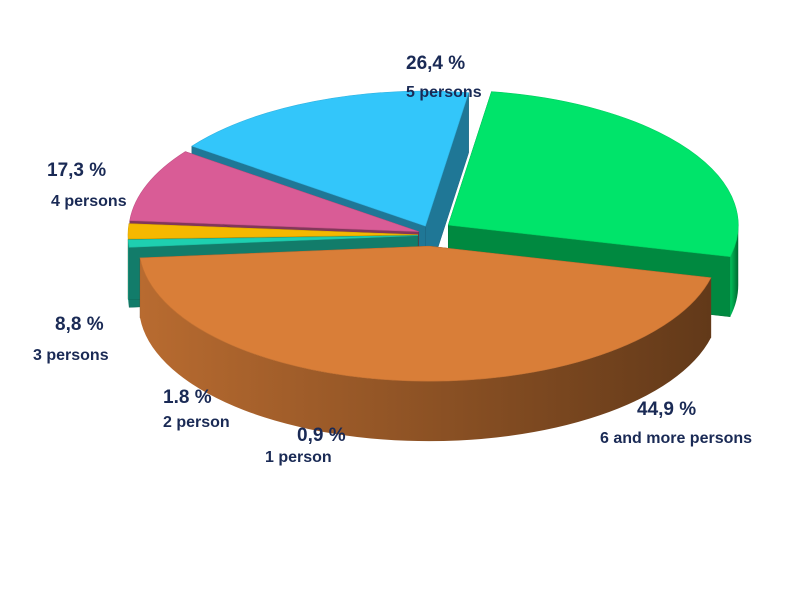  Describe the element at coordinates (435, 63) in the screenshot. I see `slice-pct-label: 26,4 %` at that location.